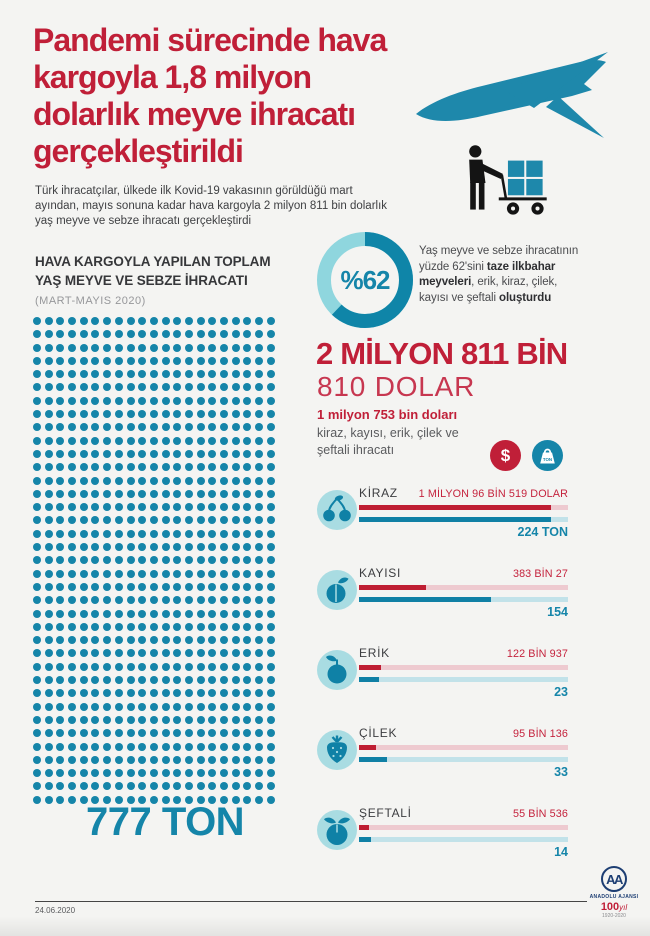 The height and width of the screenshot is (936, 650). Describe the element at coordinates (540, 734) in the screenshot. I see `fruit-dollar-value: 95 BİN 136` at that location.